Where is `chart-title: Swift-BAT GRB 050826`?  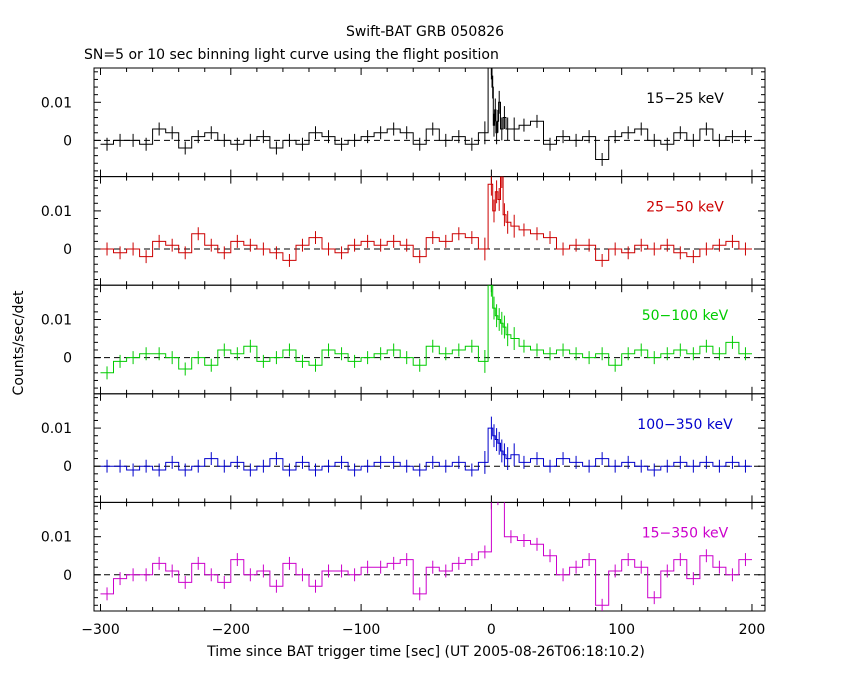 chart-title: Swift-BAT GRB 050826 is located at coordinates (425, 32).